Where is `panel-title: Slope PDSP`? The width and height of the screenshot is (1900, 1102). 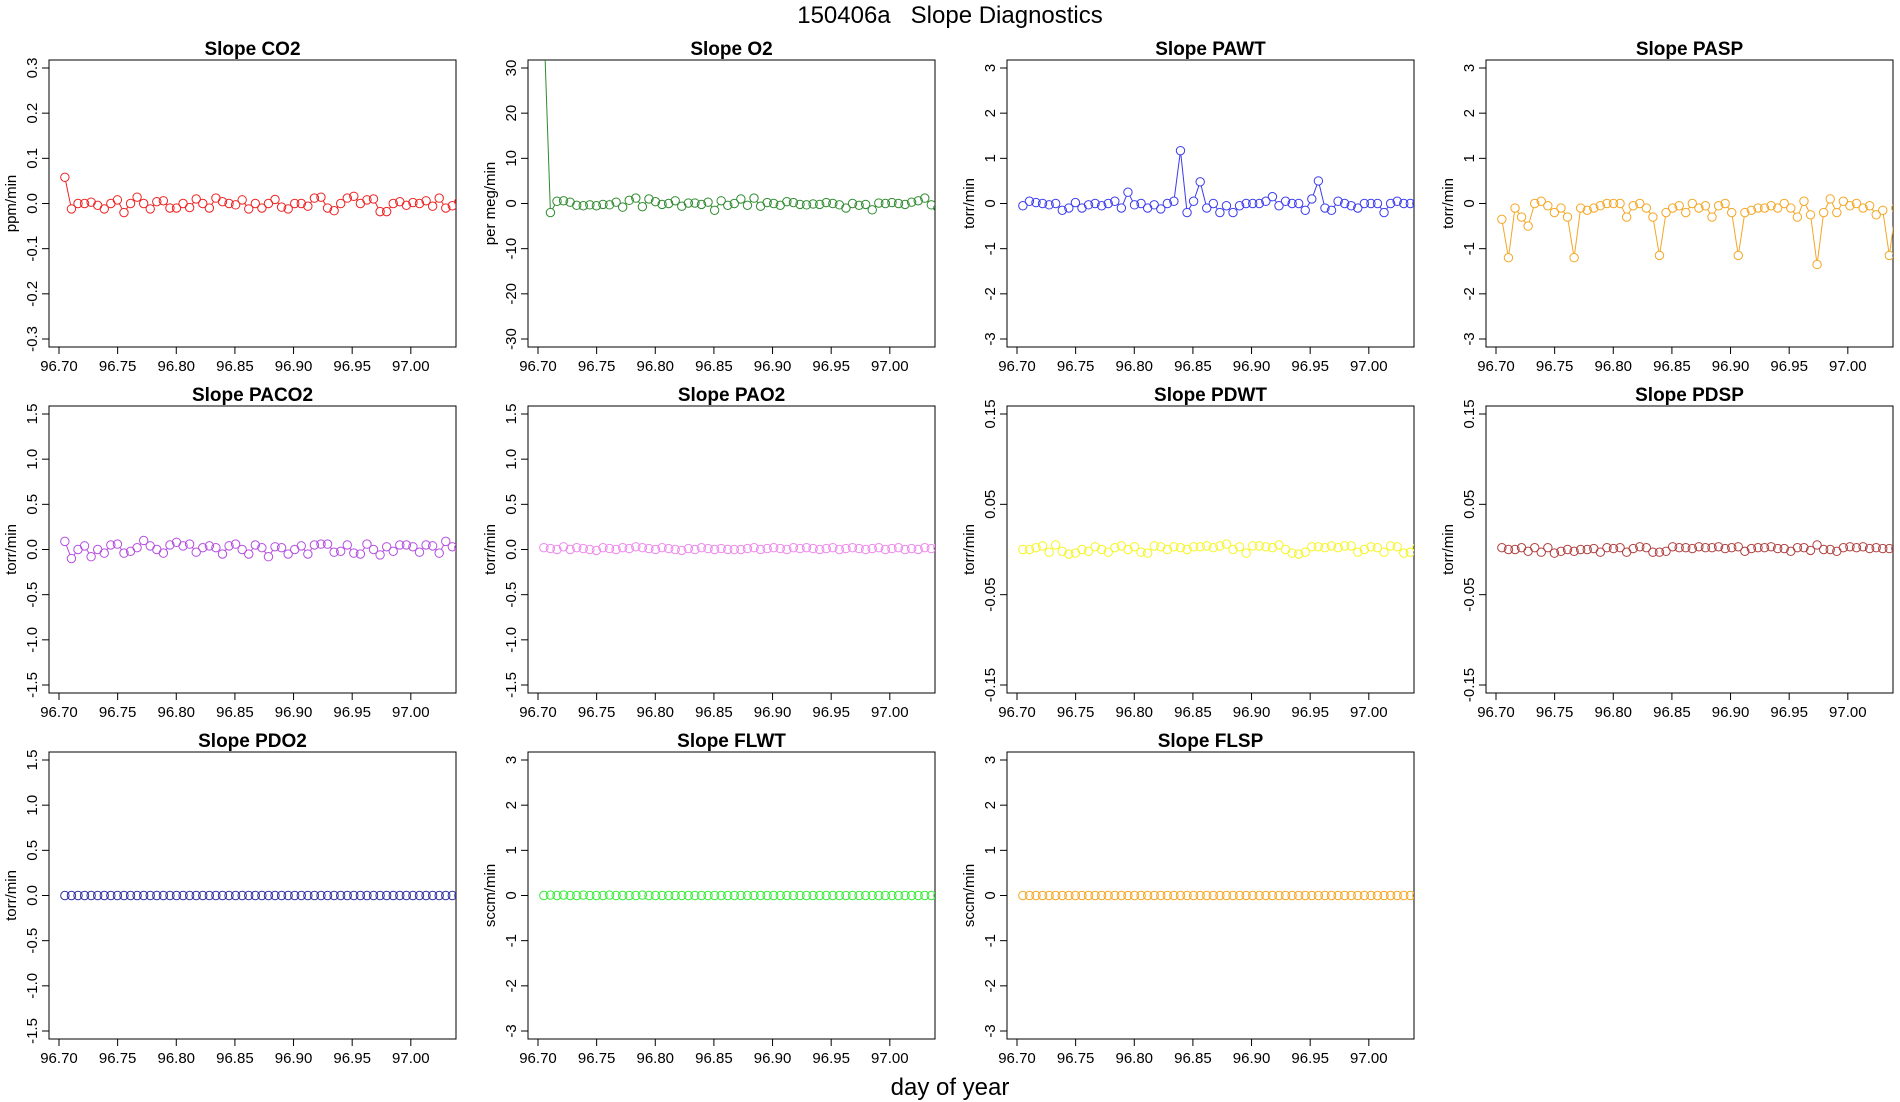
panel-title: Slope PDSP is located at coordinates (1689, 395).